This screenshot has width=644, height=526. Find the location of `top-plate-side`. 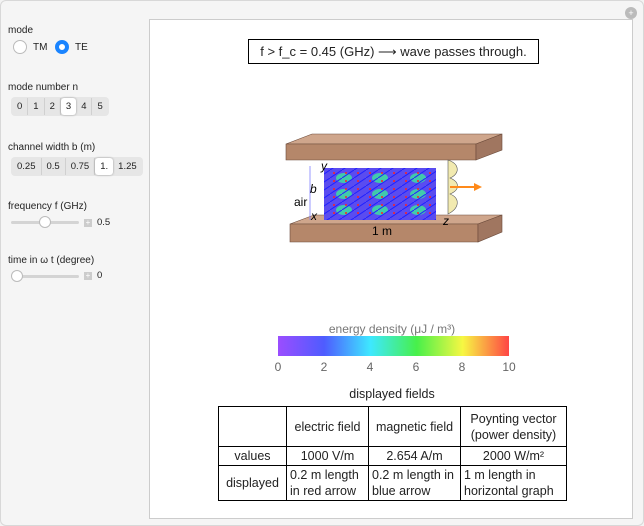

top-plate-side is located at coordinates (489, 147).